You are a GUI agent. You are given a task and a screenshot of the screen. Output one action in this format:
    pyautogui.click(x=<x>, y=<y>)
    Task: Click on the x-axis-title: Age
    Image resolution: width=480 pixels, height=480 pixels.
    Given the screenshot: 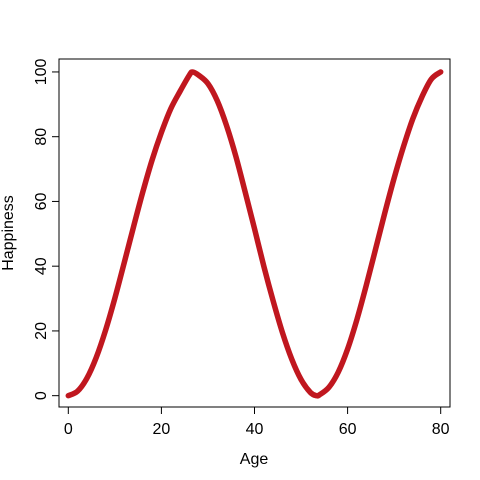 What is the action you would take?
    pyautogui.click(x=254, y=459)
    